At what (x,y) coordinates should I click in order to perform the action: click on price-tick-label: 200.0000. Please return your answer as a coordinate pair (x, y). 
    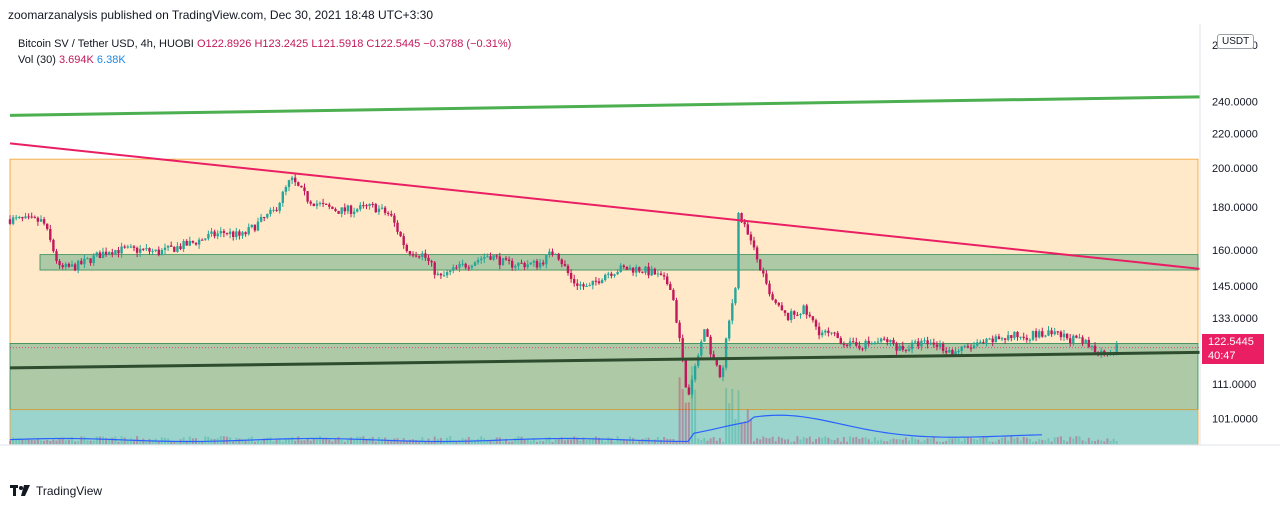
    Looking at the image, I should click on (1235, 169).